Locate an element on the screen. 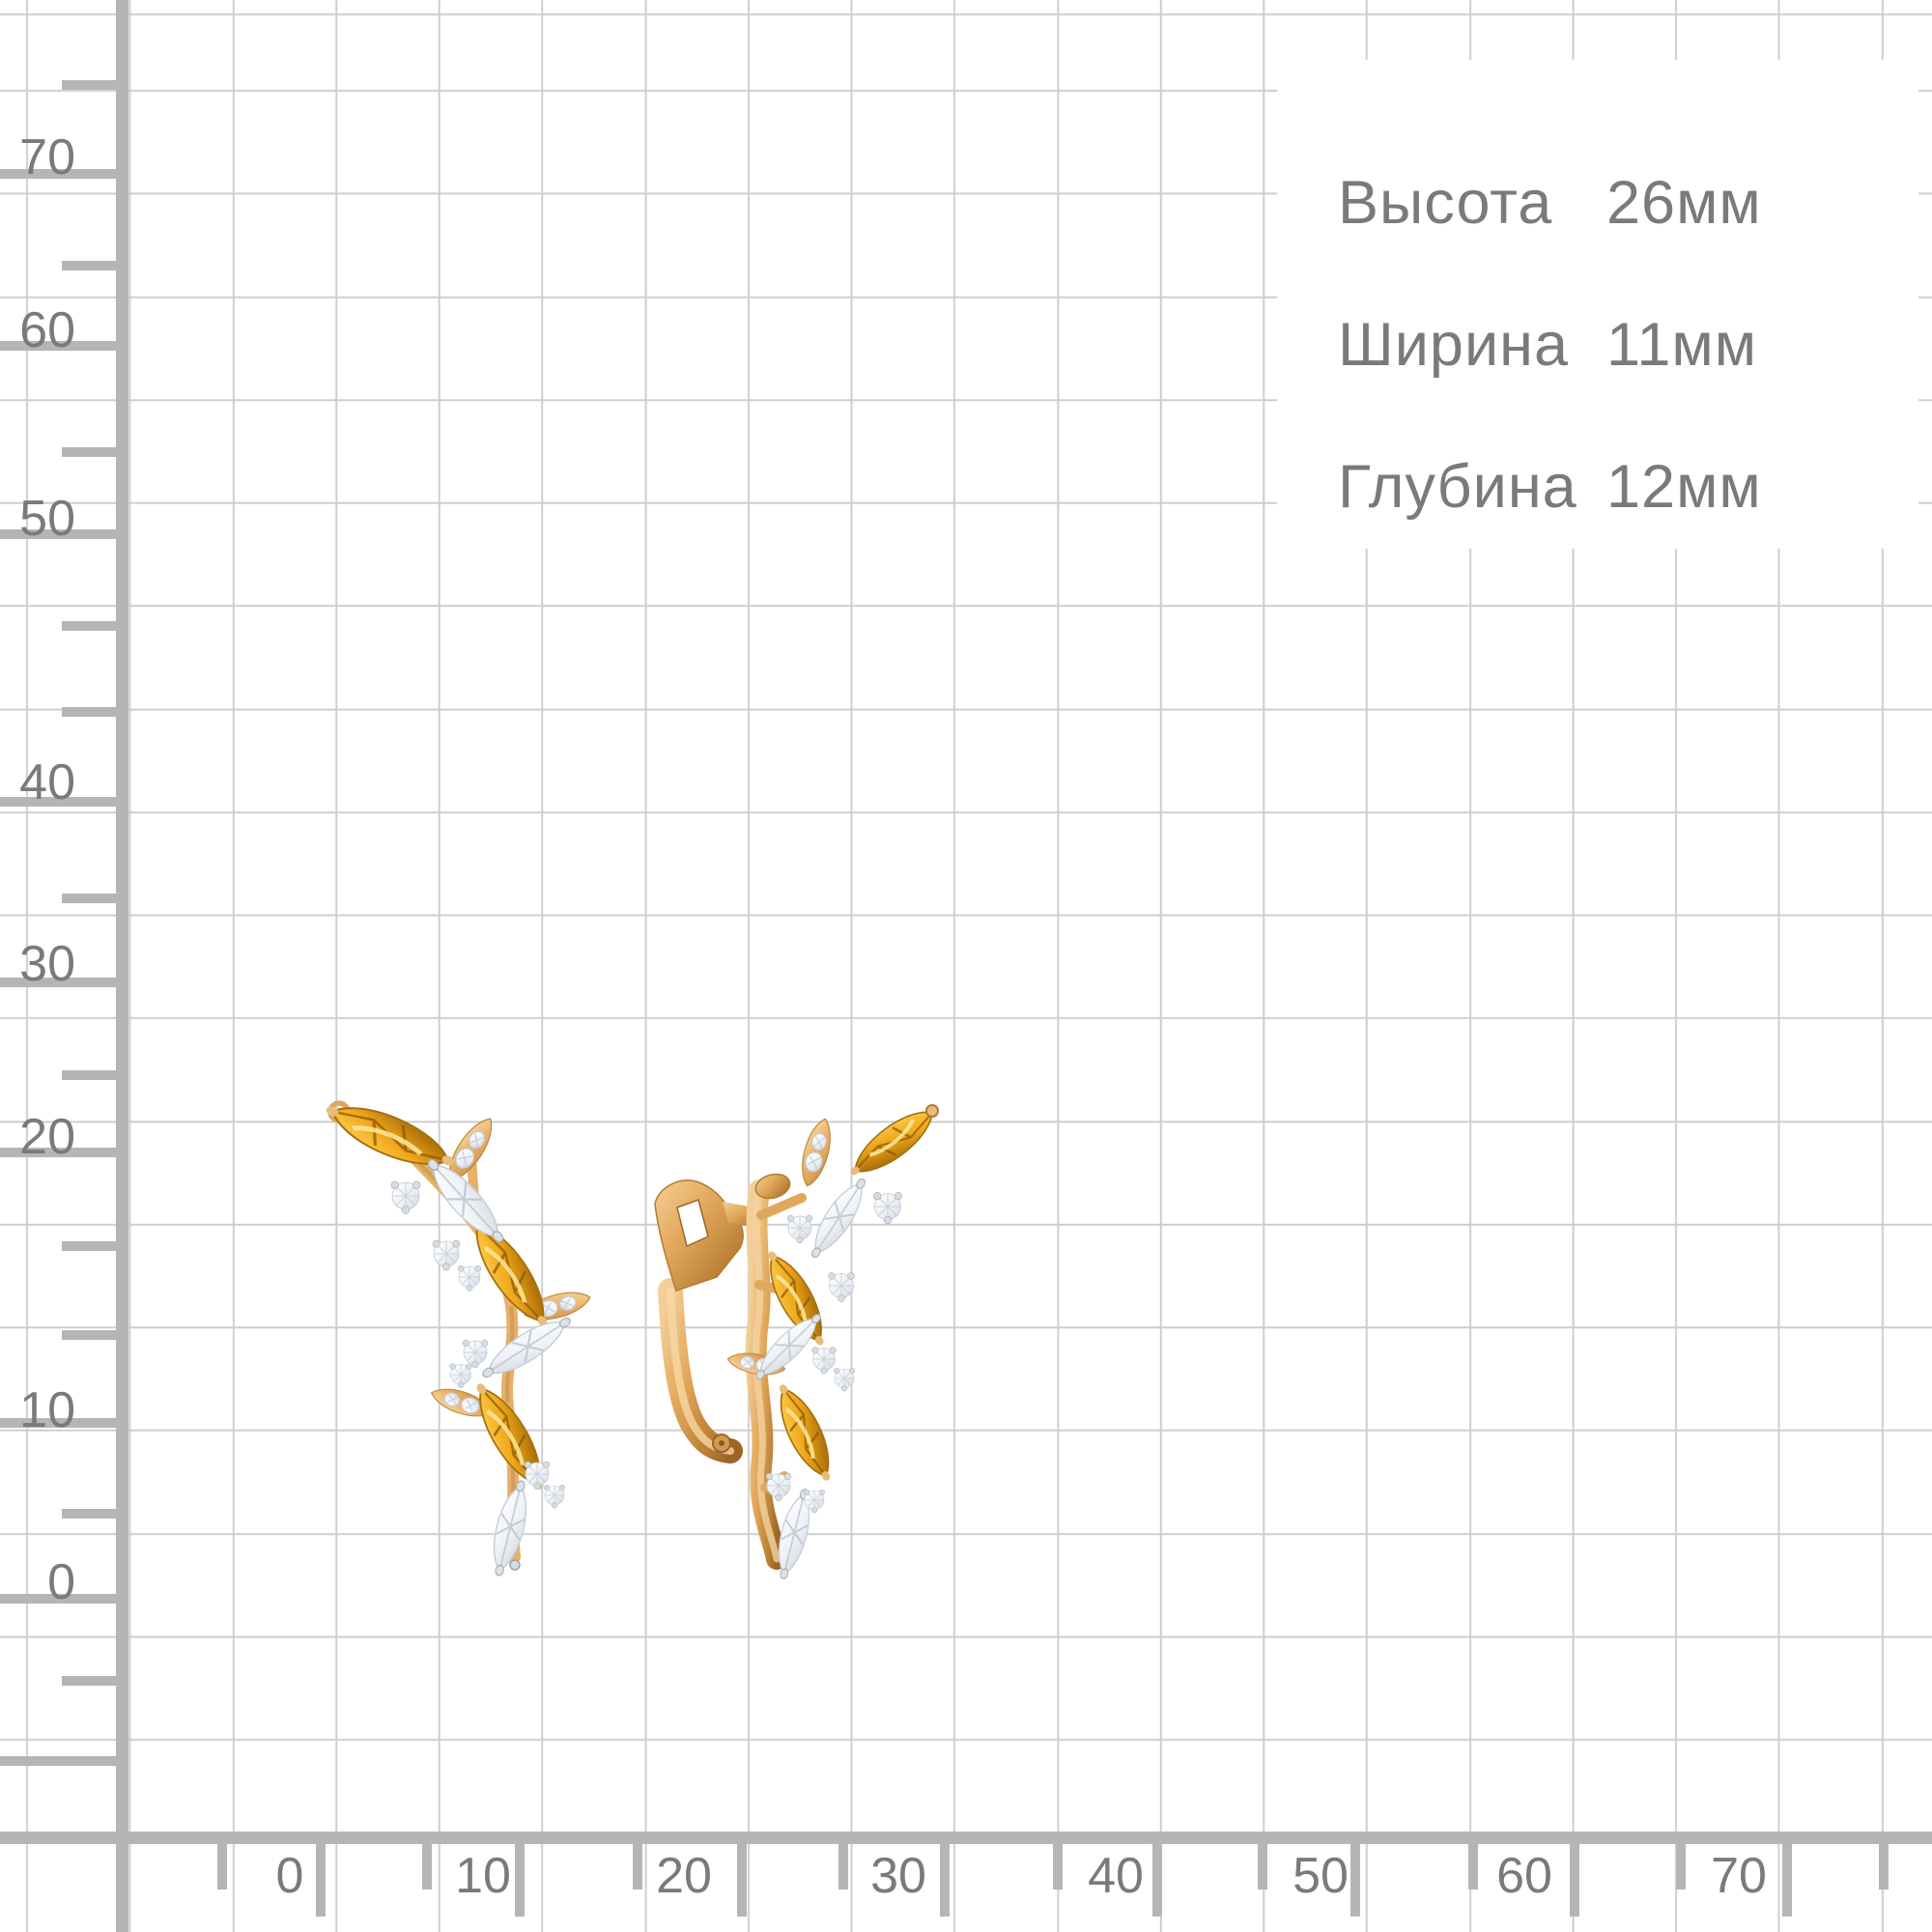 This screenshot has width=1932, height=1932. bottom-prong is located at coordinates (515, 1565).